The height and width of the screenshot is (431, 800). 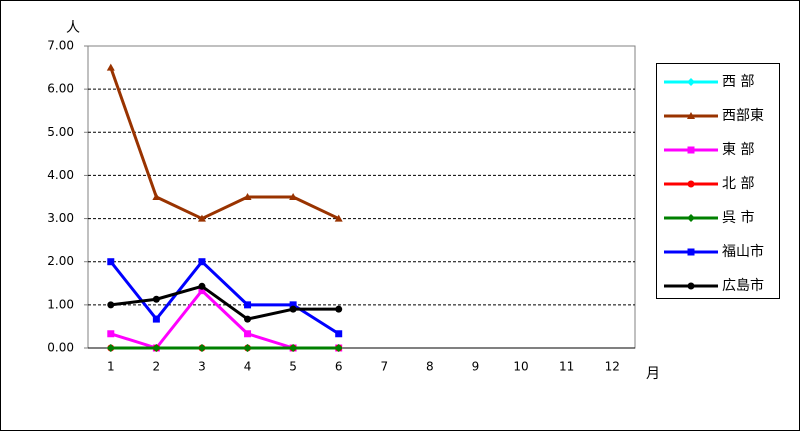 What do you see at coordinates (60, 46) in the screenshot?
I see `y-tick-label: 7.00` at bounding box center [60, 46].